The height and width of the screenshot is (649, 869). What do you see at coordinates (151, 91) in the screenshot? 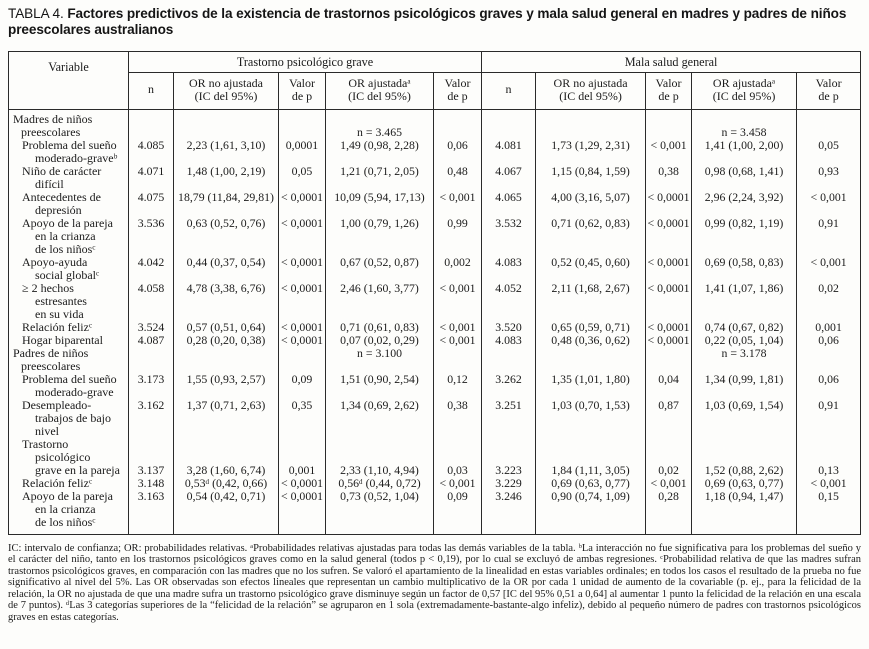
I see `column-header-n: n` at bounding box center [151, 91].